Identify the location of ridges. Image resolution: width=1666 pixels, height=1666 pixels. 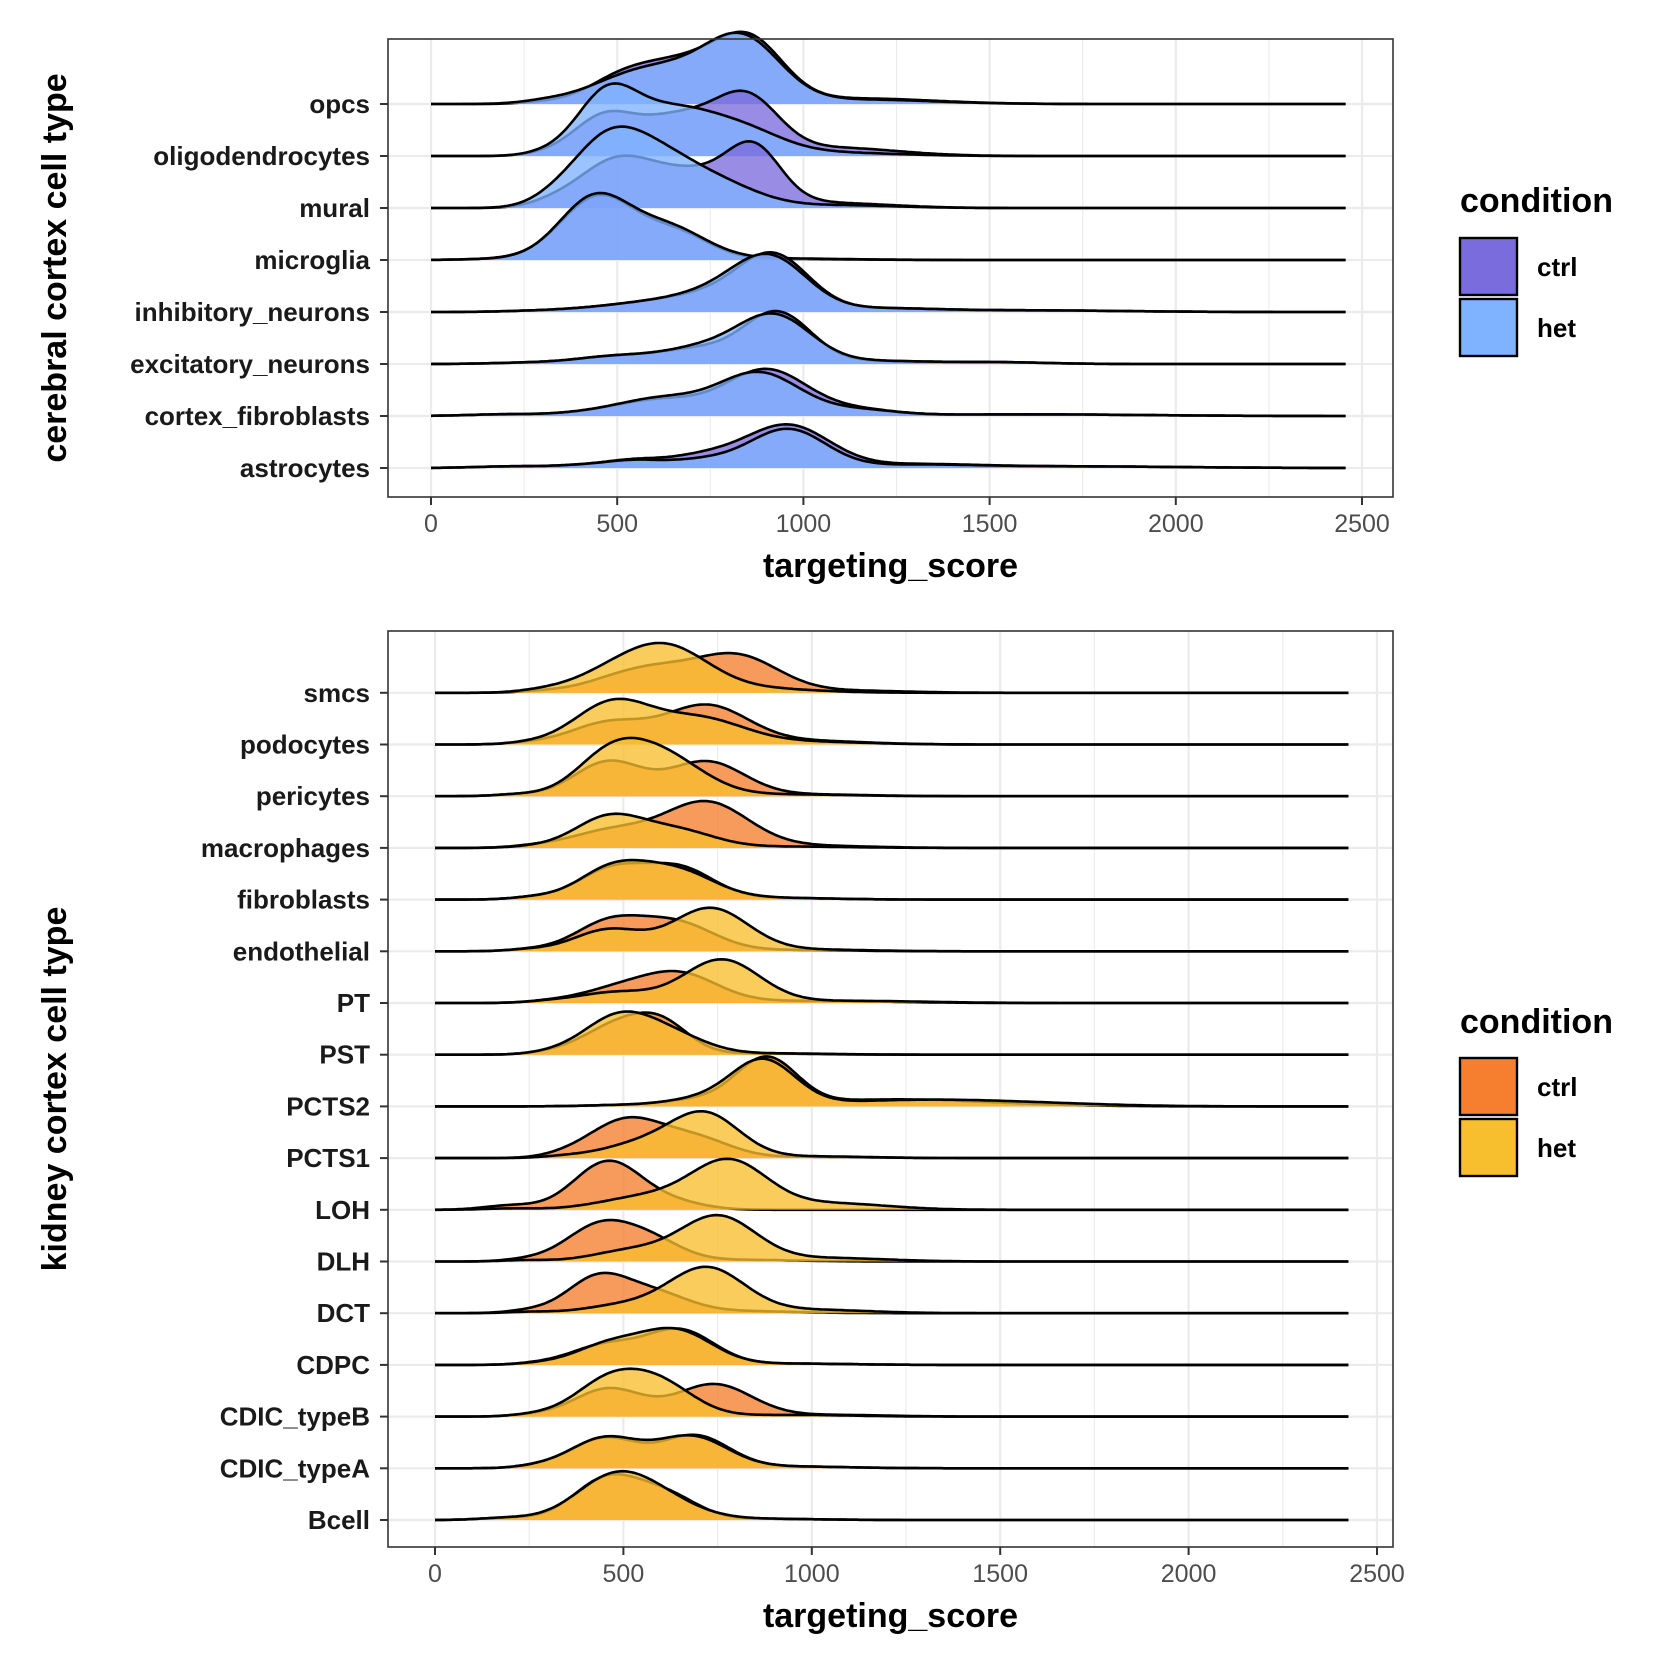
(889, 250).